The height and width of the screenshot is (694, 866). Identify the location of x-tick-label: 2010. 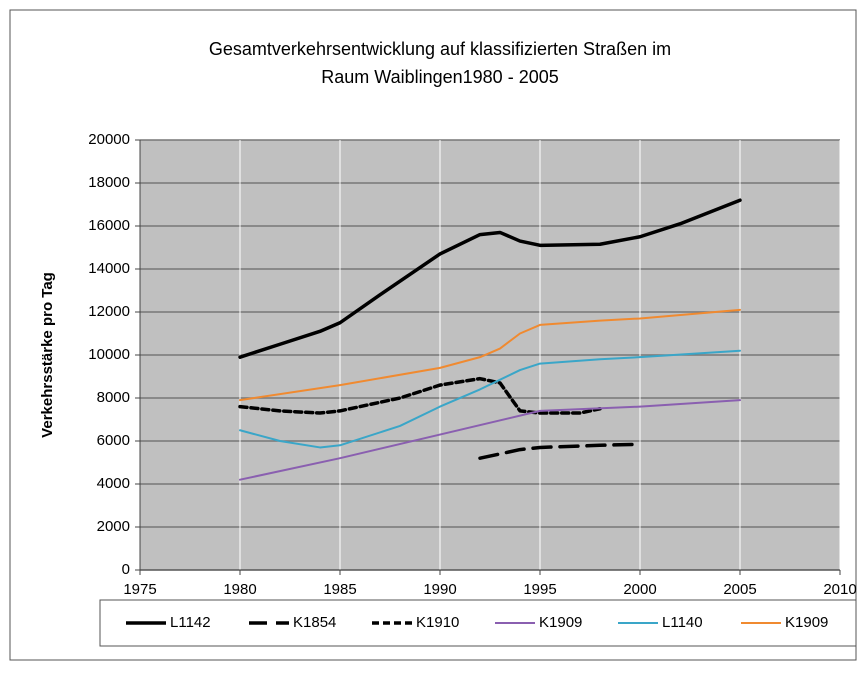
(839, 589).